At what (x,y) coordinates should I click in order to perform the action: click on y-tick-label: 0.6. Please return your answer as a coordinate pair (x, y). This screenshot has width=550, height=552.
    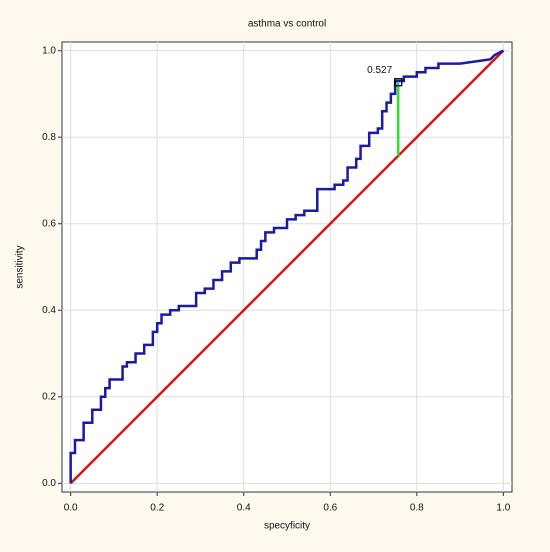
    Looking at the image, I should click on (49, 223).